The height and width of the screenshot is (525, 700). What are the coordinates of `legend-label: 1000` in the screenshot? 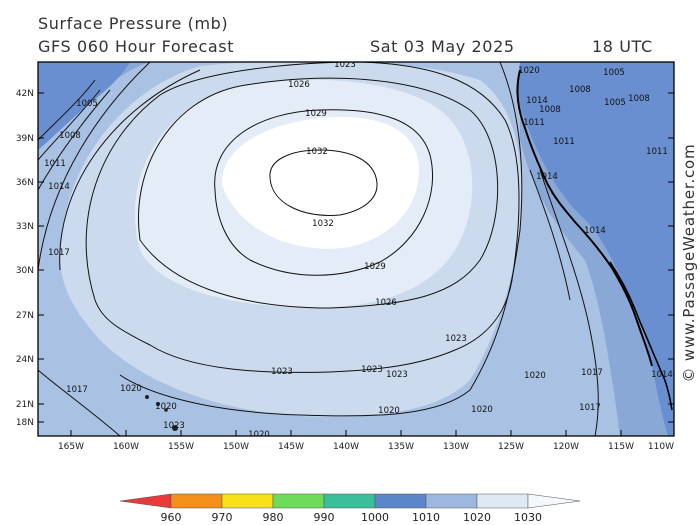 It's located at (375, 517).